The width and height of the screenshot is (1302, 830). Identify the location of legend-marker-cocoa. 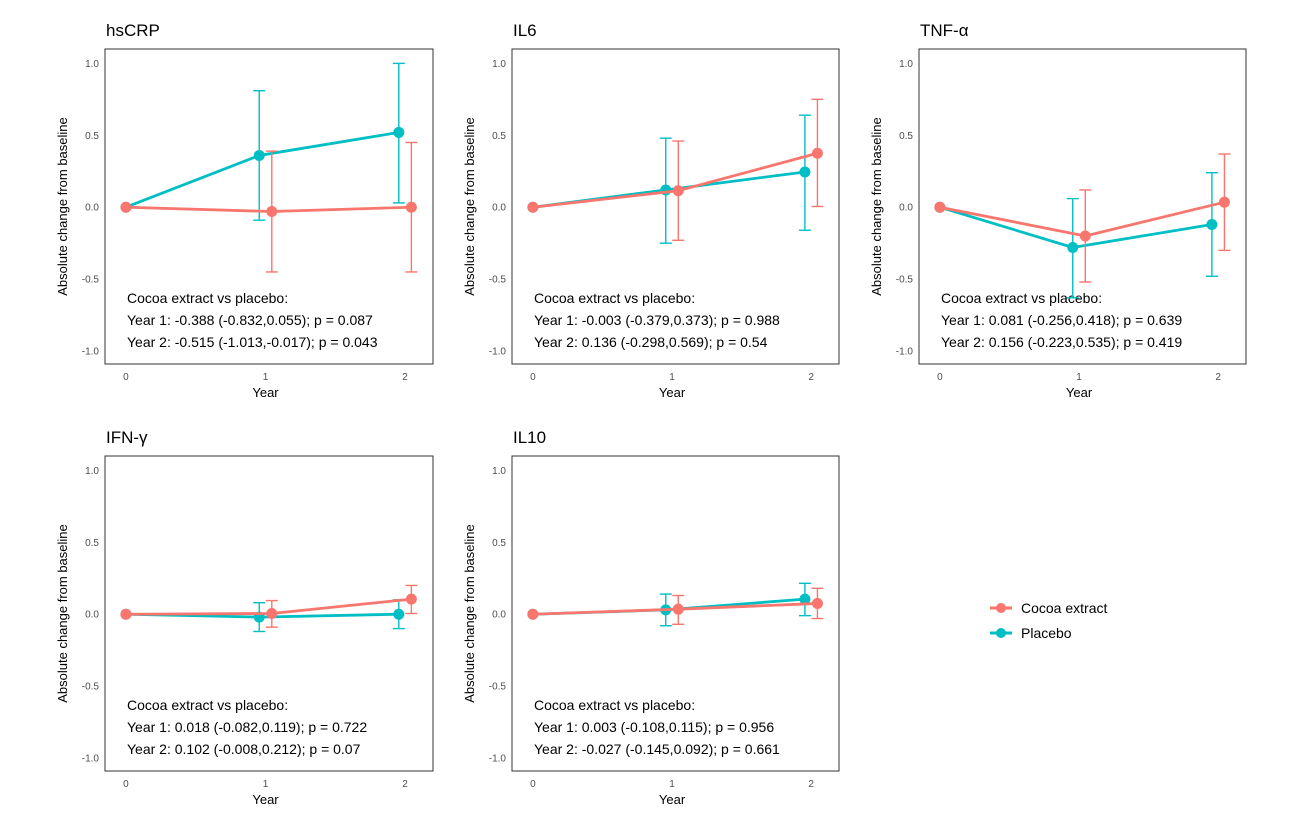
(1001, 608).